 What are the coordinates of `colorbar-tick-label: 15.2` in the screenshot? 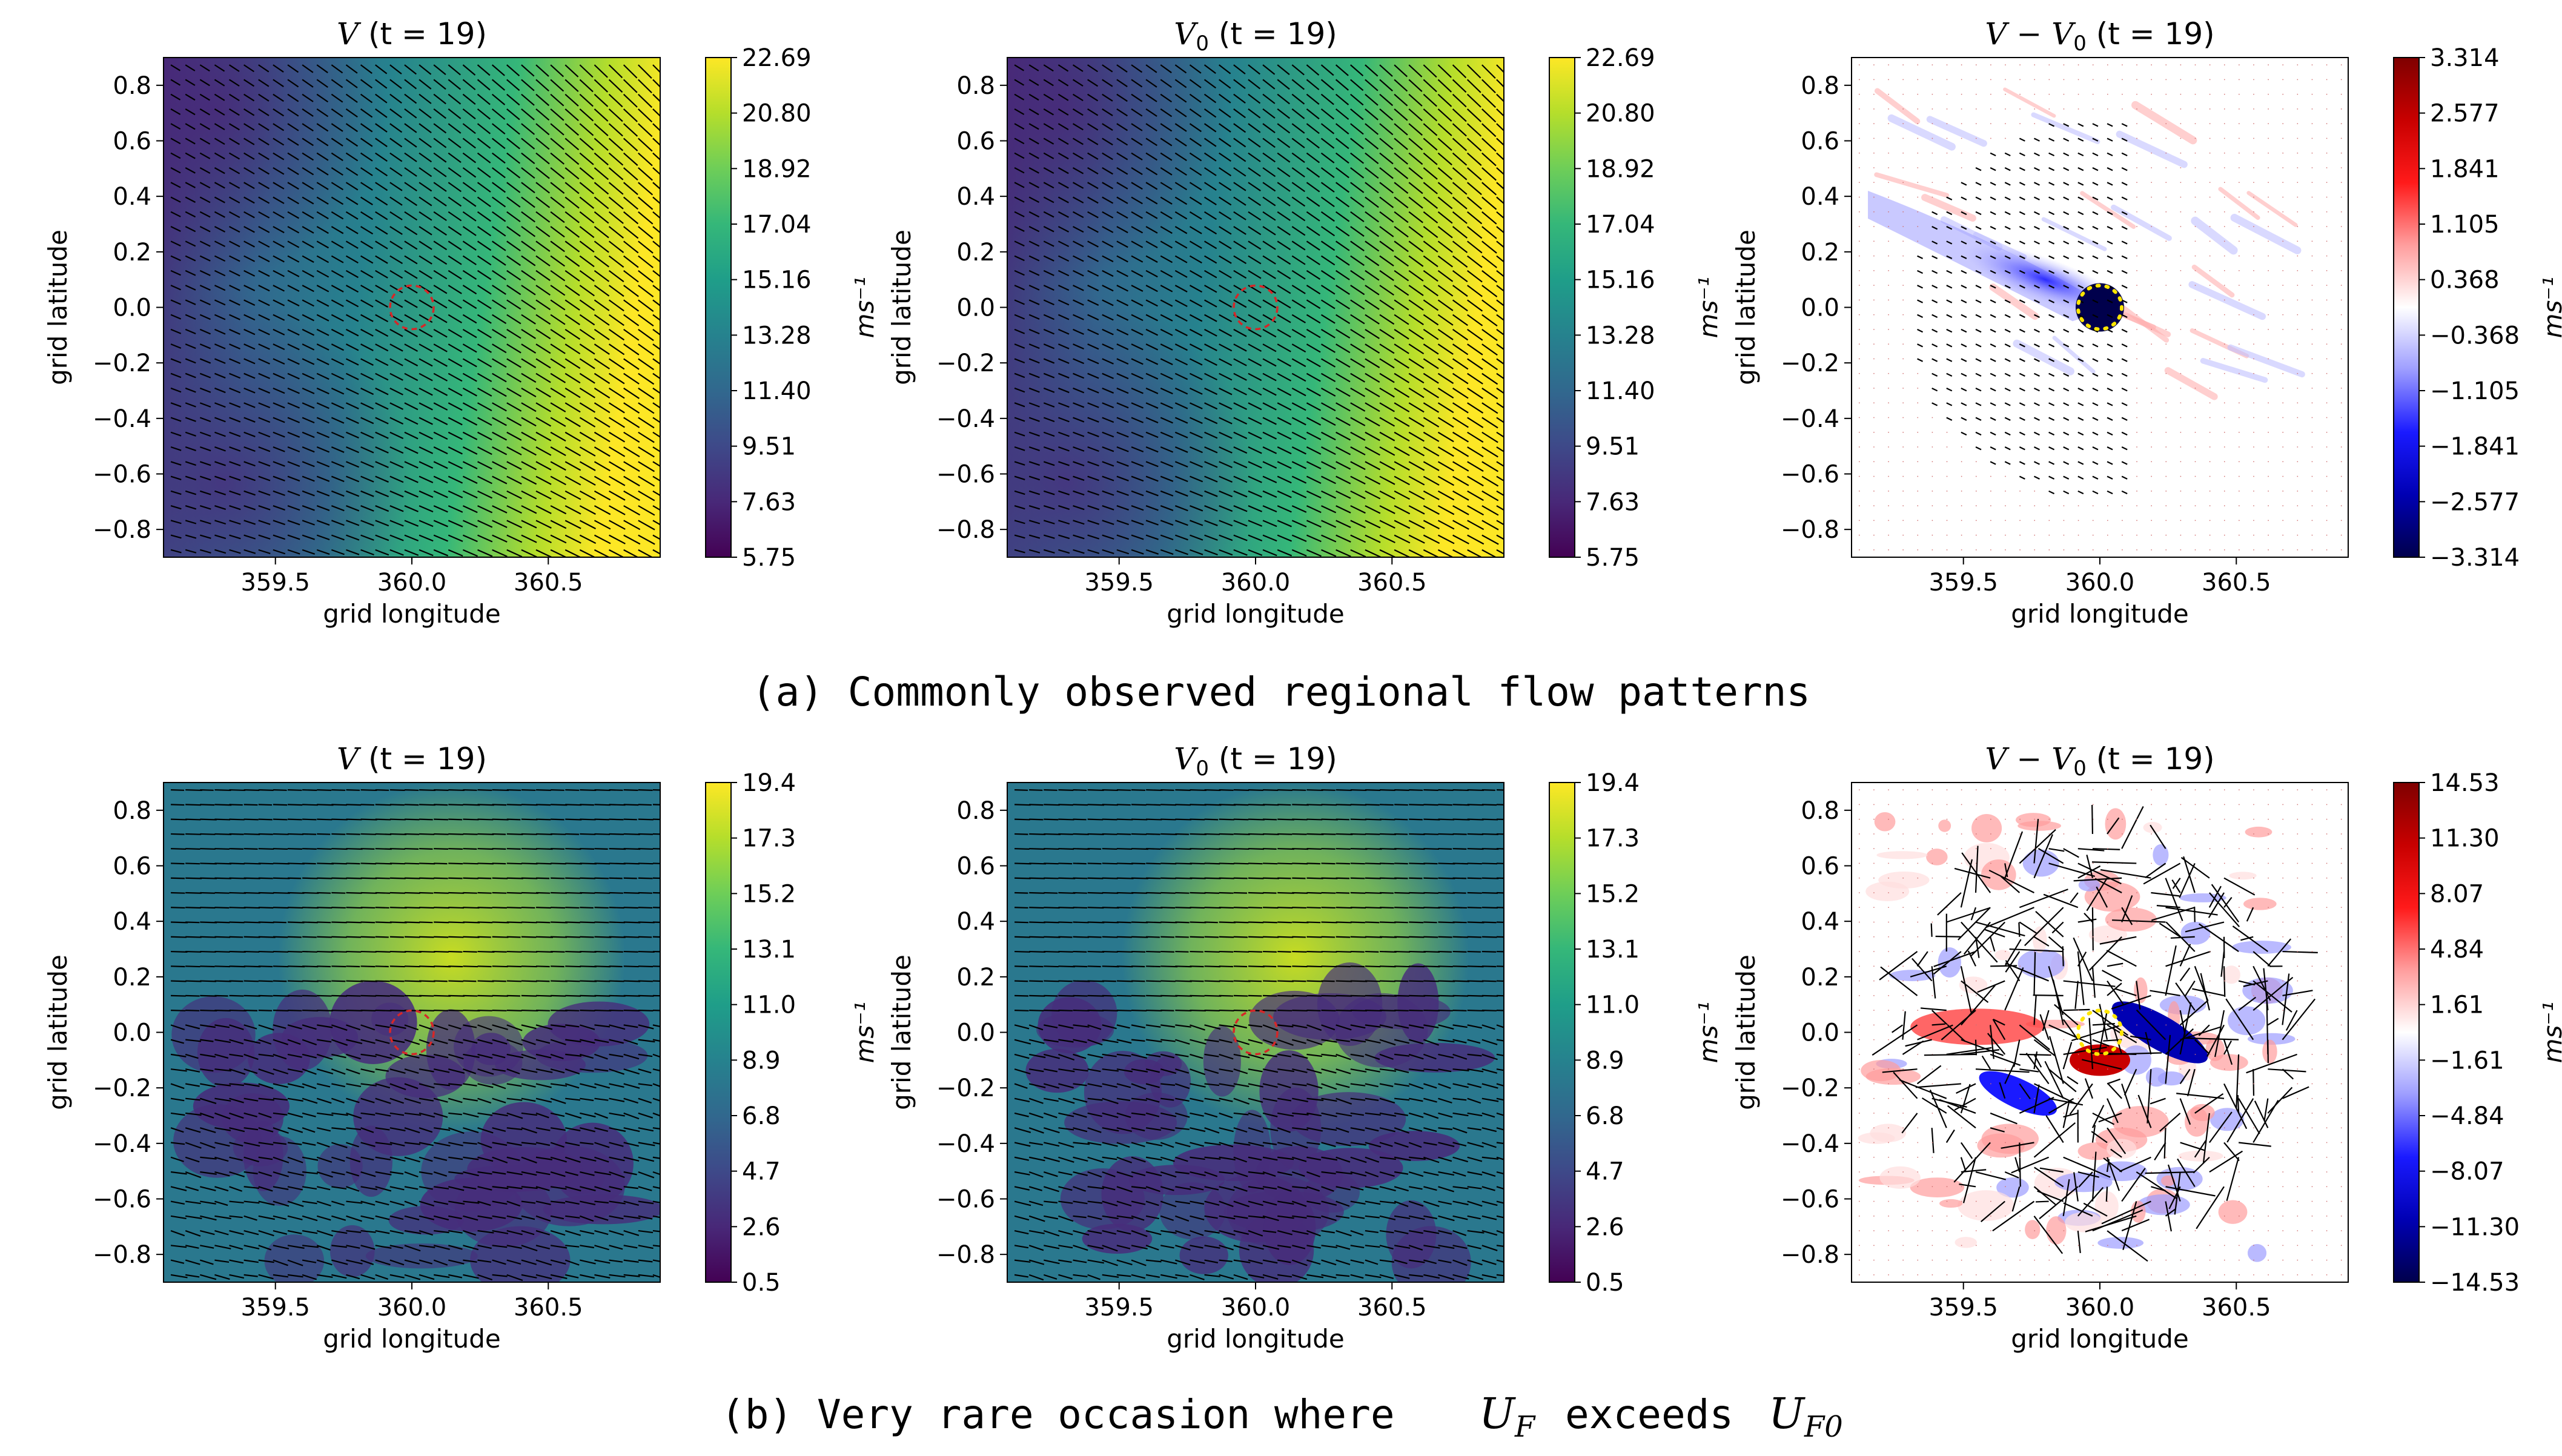 It's located at (769, 894).